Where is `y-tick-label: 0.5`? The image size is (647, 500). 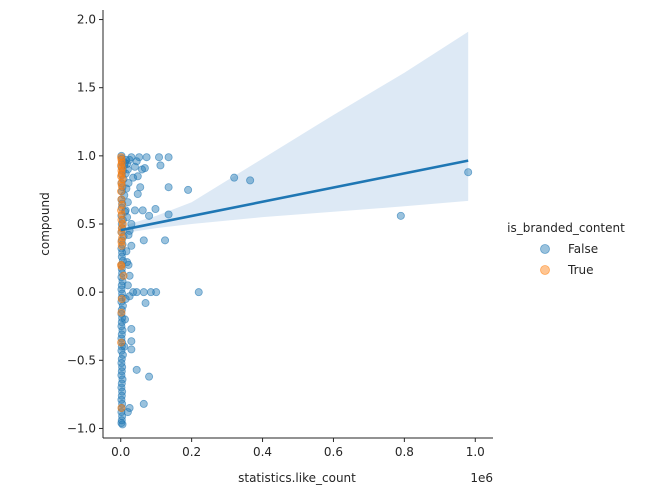
y-tick-label: 0.5 is located at coordinates (86, 224).